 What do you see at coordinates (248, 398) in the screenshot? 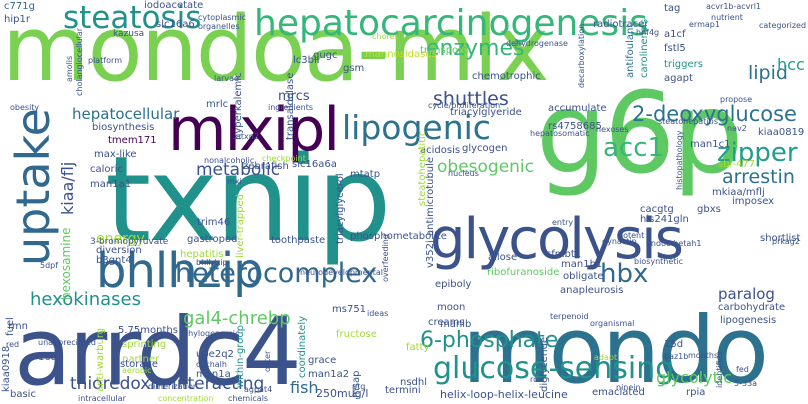
I see `cloud-word: chemicals` at bounding box center [248, 398].